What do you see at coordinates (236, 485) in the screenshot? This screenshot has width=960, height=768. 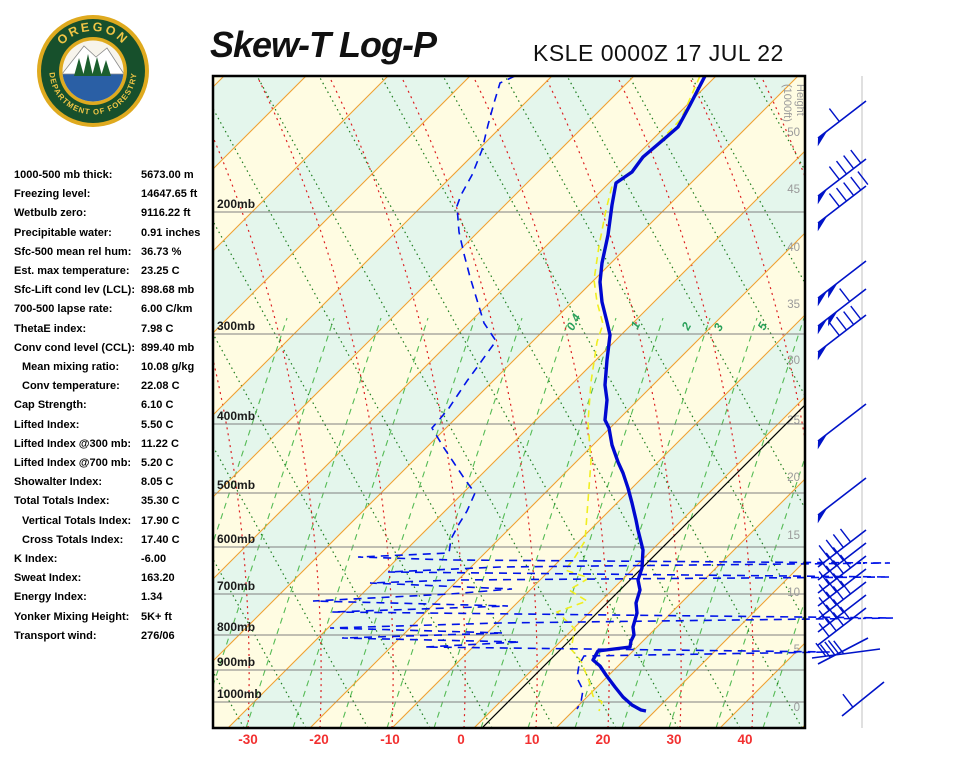 I see `pressure-label: 500mb` at bounding box center [236, 485].